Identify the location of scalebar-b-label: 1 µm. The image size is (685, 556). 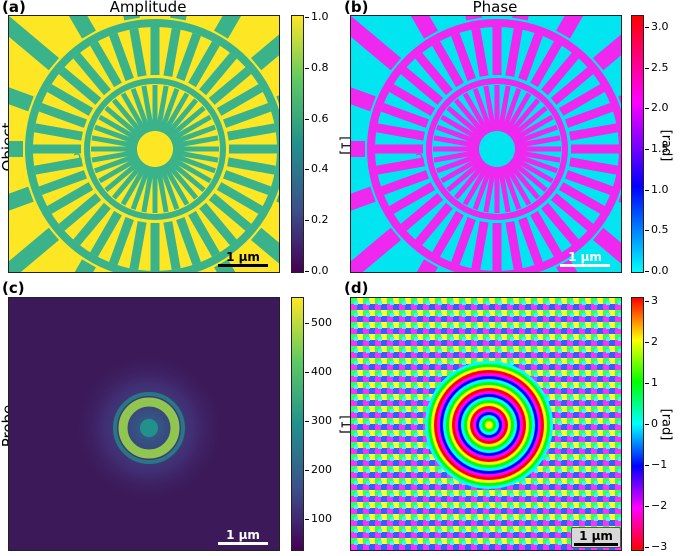
(585, 257).